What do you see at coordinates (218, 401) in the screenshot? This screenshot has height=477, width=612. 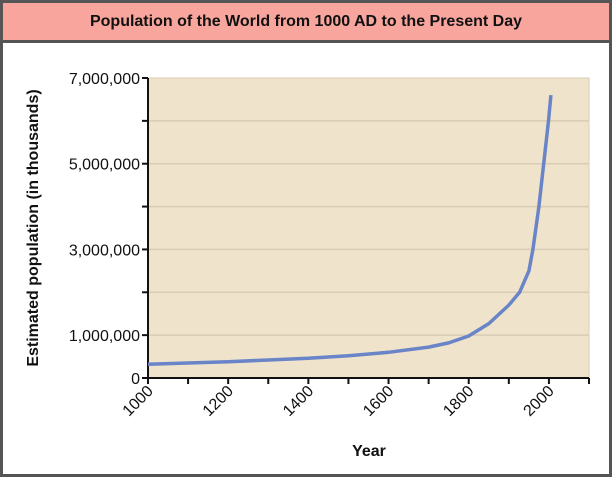 I see `x-tick-label: 1200` at bounding box center [218, 401].